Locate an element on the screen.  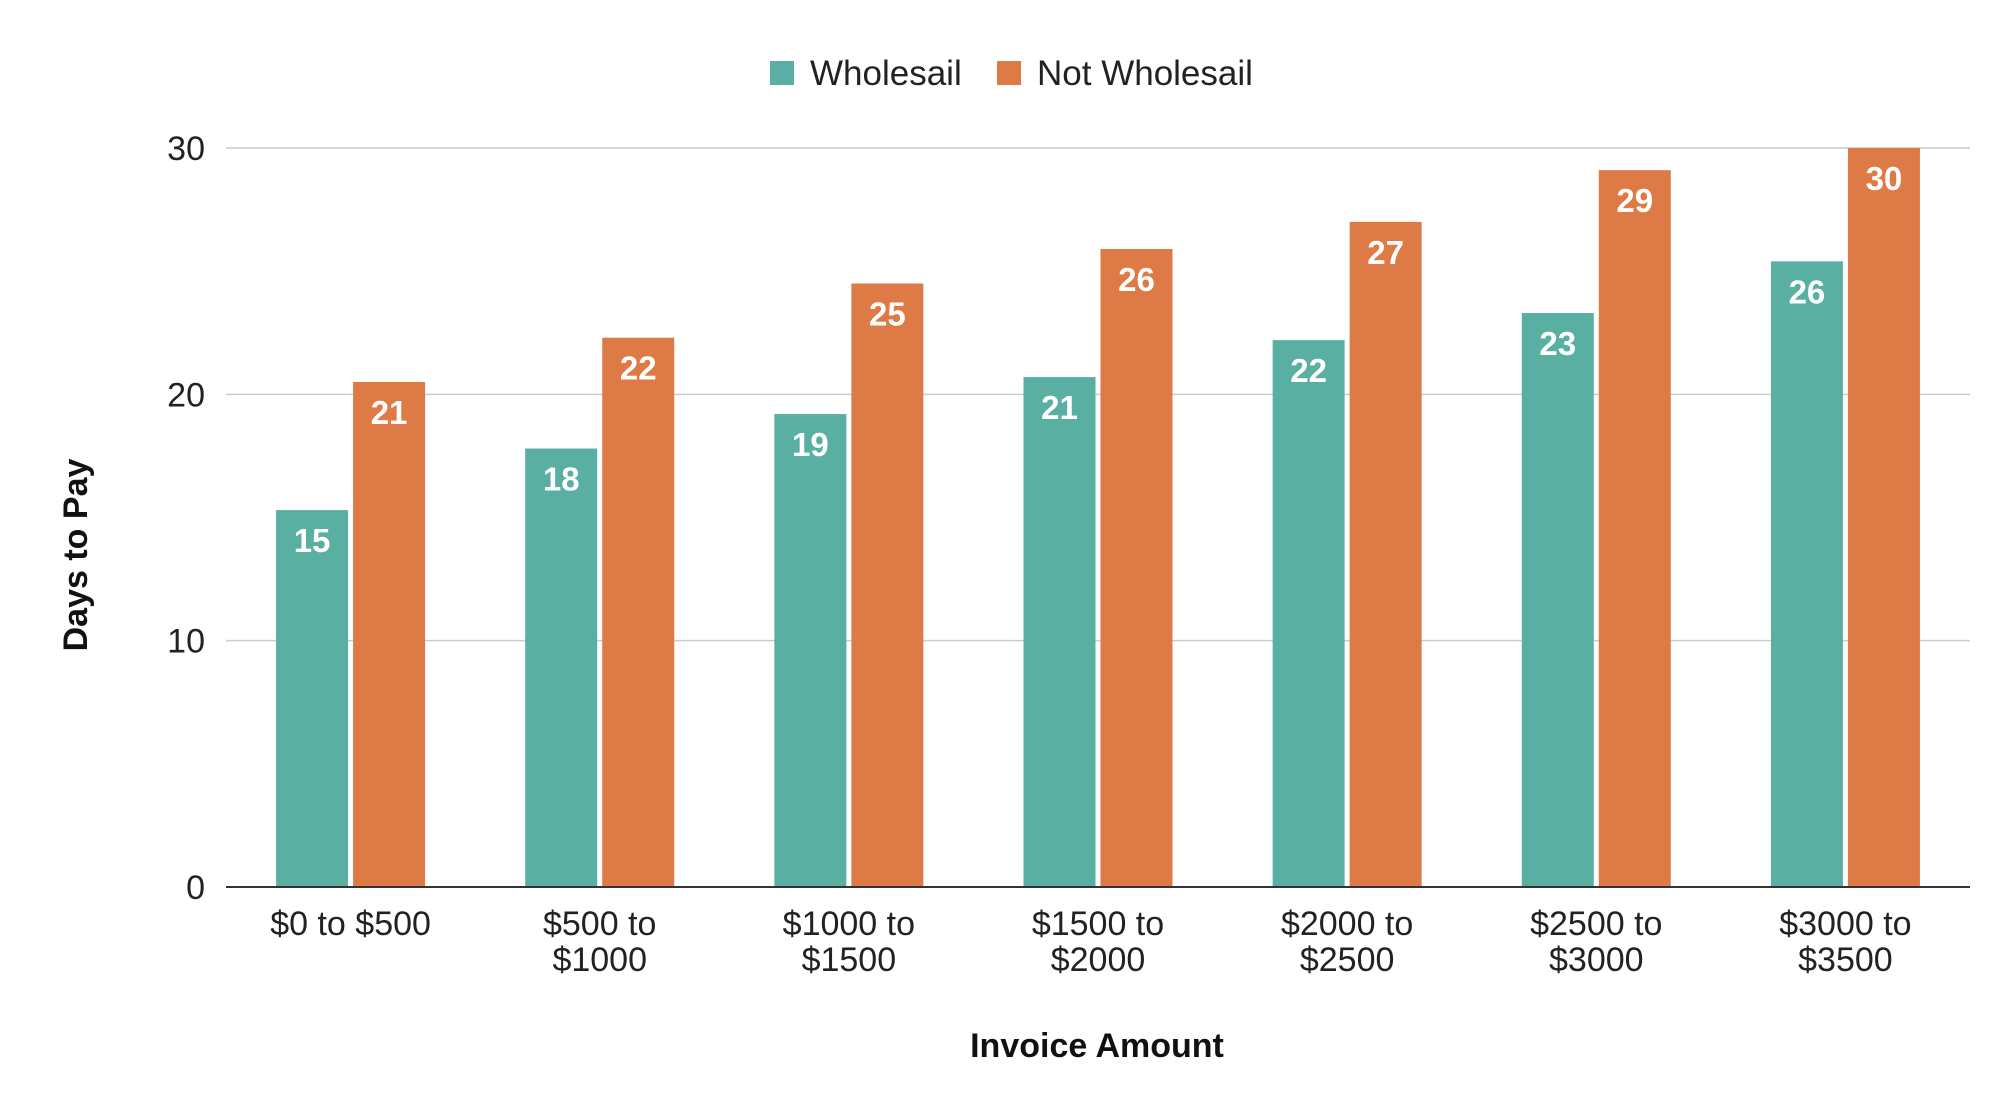
x-axis-title: Invoice Amount is located at coordinates (1097, 1046).